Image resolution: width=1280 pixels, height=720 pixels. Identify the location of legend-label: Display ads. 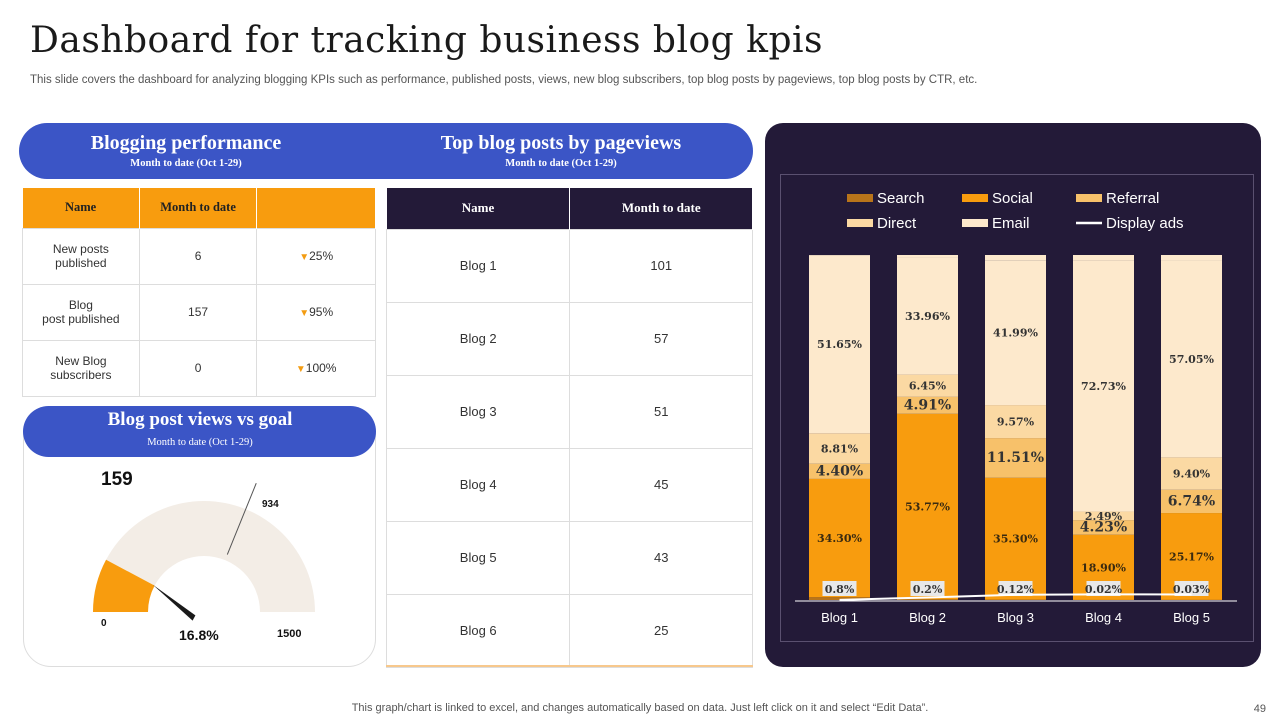
(1145, 223).